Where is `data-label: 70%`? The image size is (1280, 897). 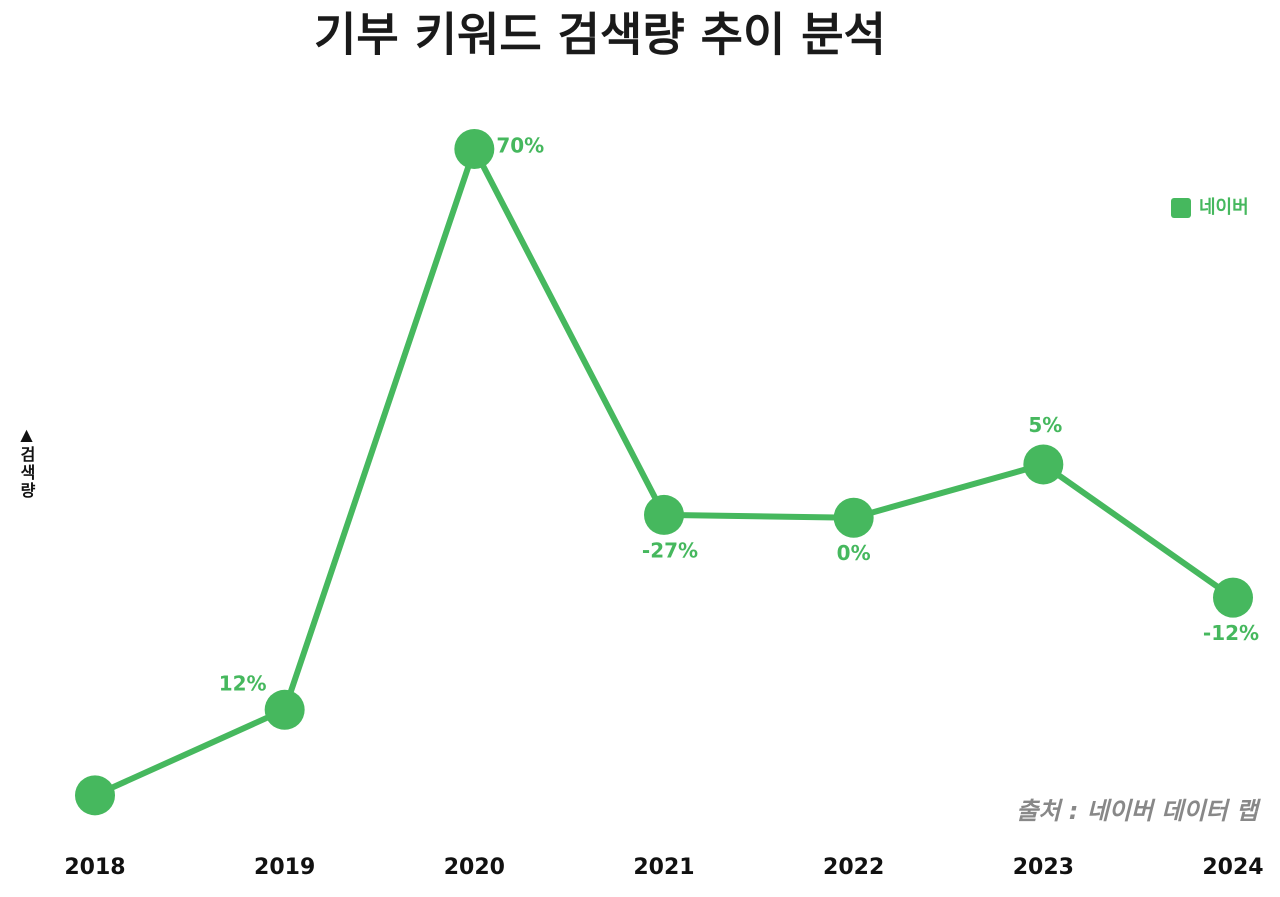 data-label: 70% is located at coordinates (520, 146).